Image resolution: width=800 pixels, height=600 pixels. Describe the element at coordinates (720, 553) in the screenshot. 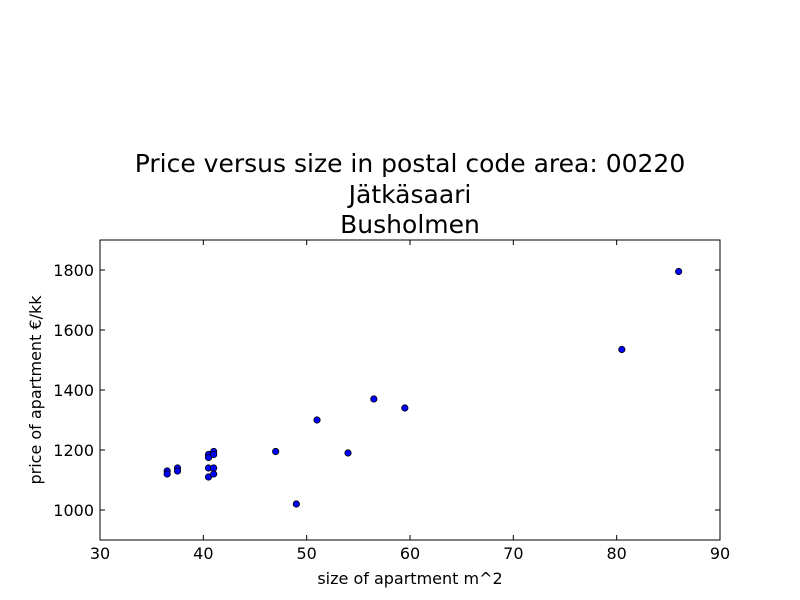

I see `x-tick-label: 90` at that location.